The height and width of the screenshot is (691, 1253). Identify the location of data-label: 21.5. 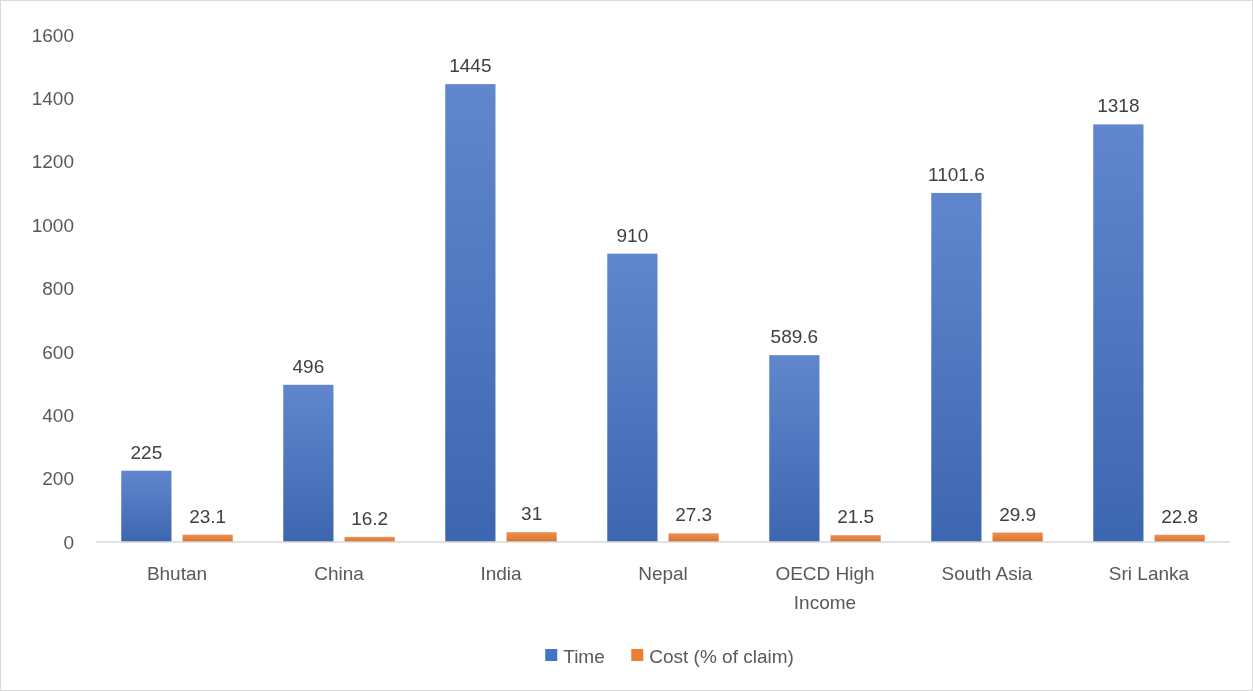
(856, 517).